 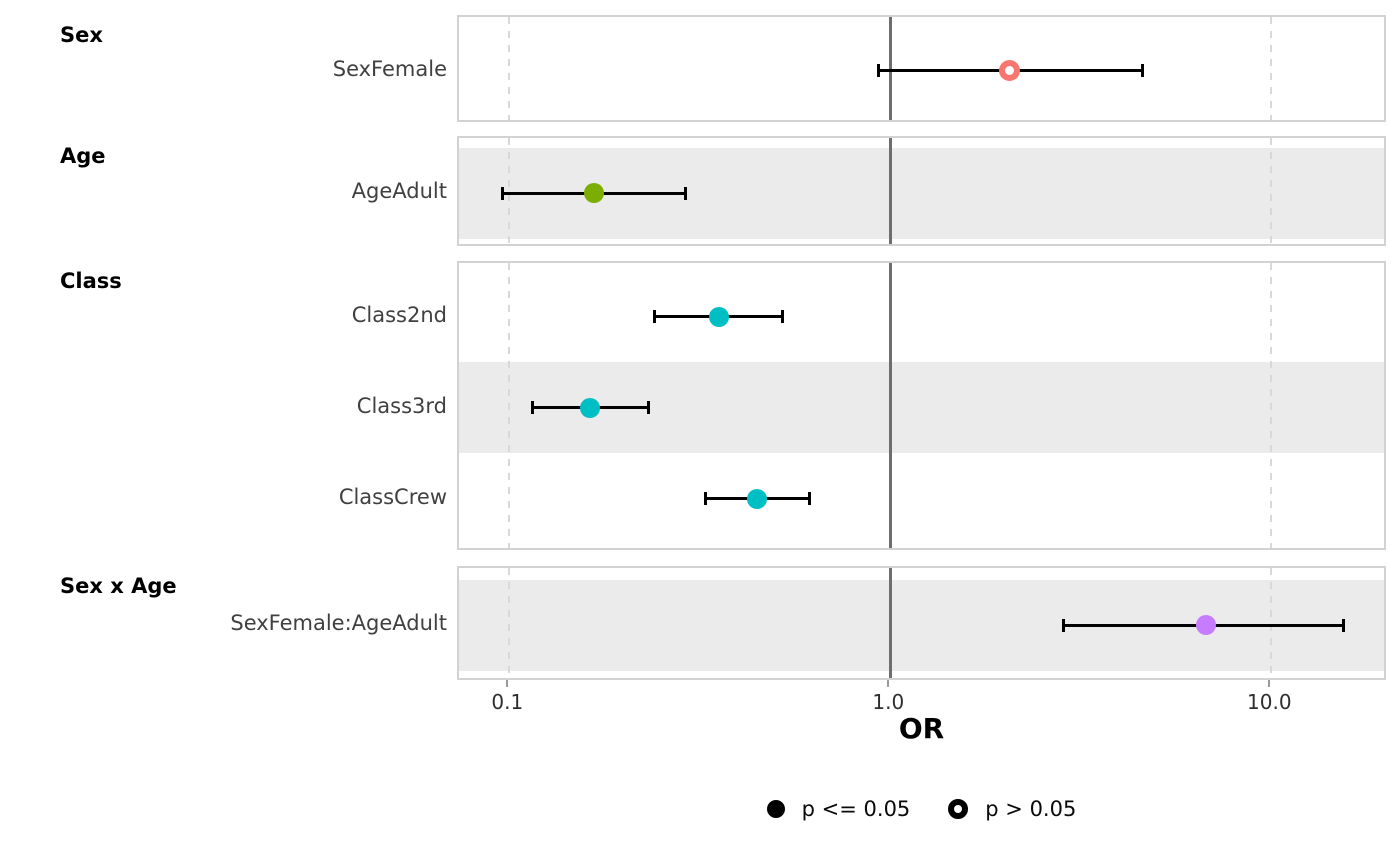 What do you see at coordinates (888, 683) in the screenshot?
I see `x-tick-1.0` at bounding box center [888, 683].